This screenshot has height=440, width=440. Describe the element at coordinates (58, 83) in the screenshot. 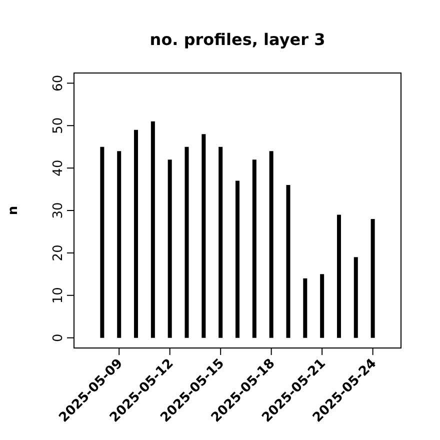

I see `y-tick-label: 60` at that location.